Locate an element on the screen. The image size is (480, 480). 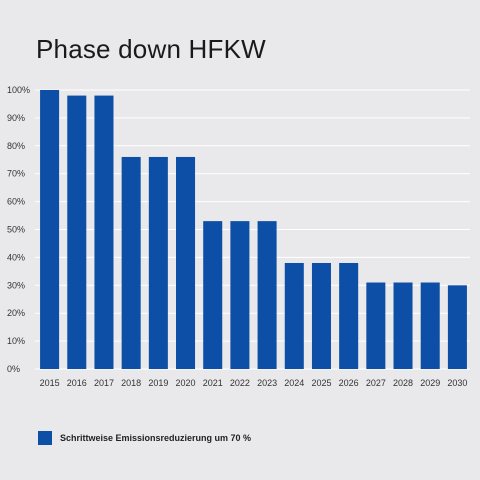
x-tick-label: 2015 is located at coordinates (50, 383).